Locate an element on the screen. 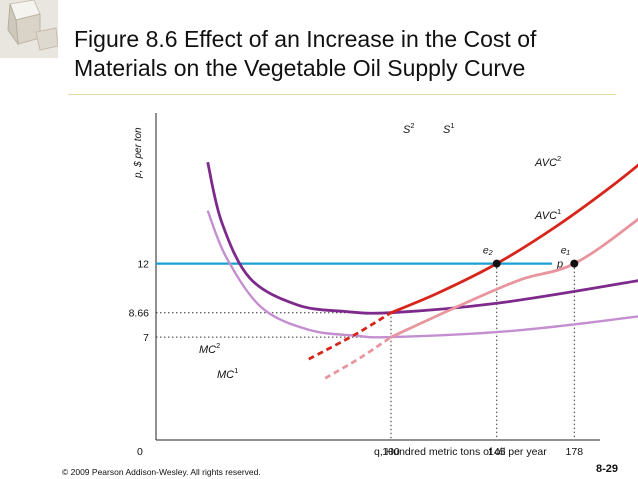  series-label: AVC1 is located at coordinates (547, 214).